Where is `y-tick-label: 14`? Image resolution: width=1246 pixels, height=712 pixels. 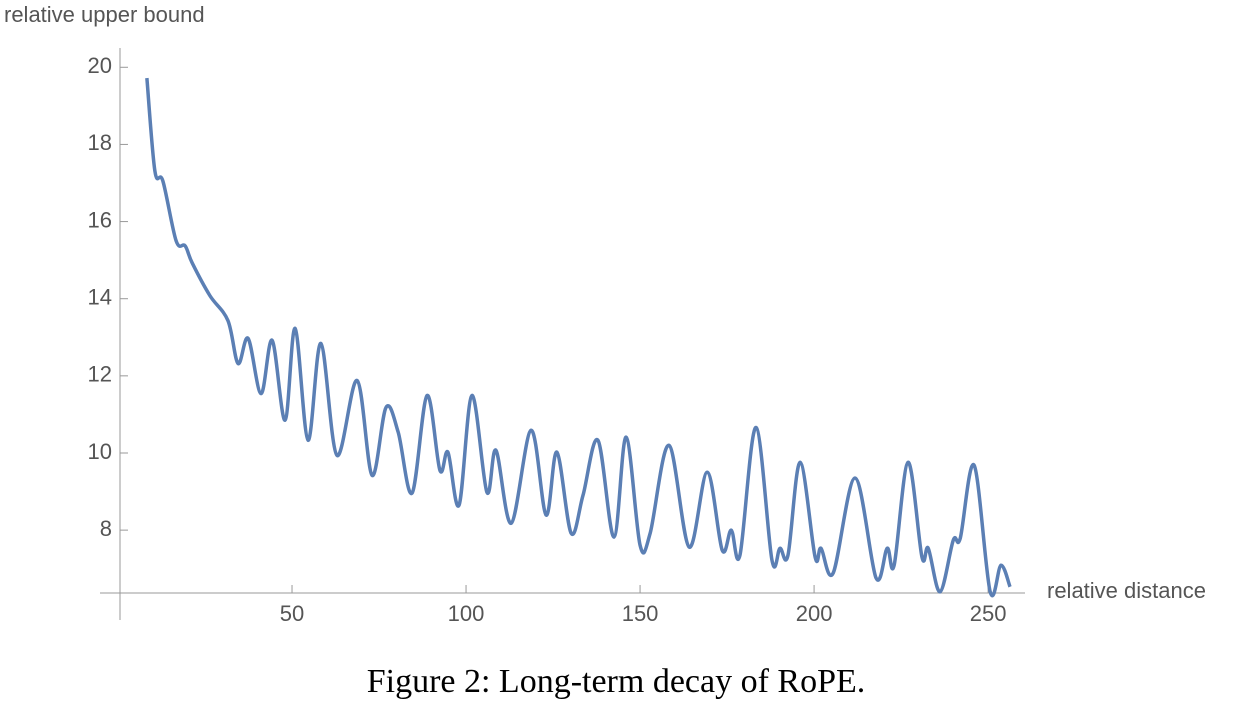
y-tick-label: 14 is located at coordinates (100, 297).